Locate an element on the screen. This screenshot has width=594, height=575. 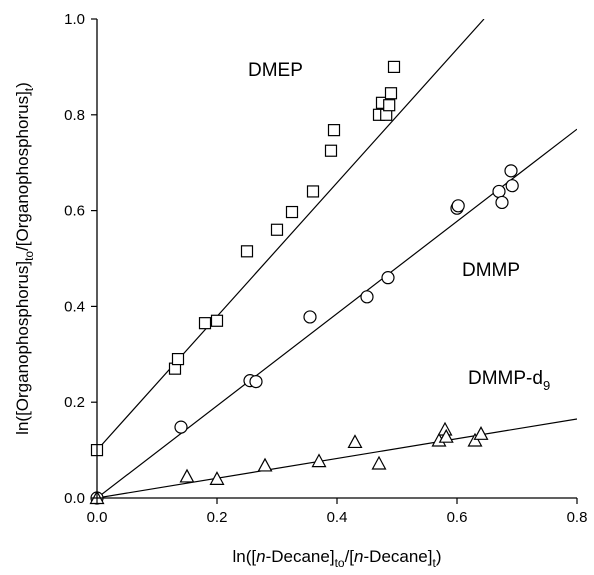
y-tick-label: 0.4 is located at coordinates (74, 306).